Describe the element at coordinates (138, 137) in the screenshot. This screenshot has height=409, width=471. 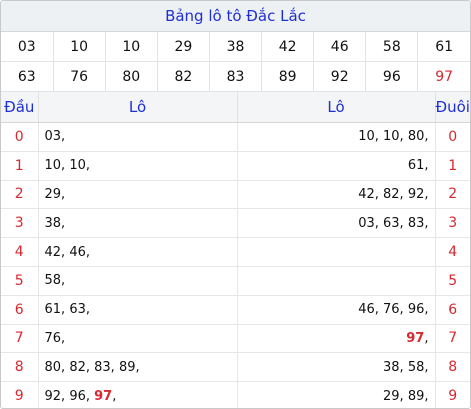
I see `lo-dau-list: 03,` at that location.